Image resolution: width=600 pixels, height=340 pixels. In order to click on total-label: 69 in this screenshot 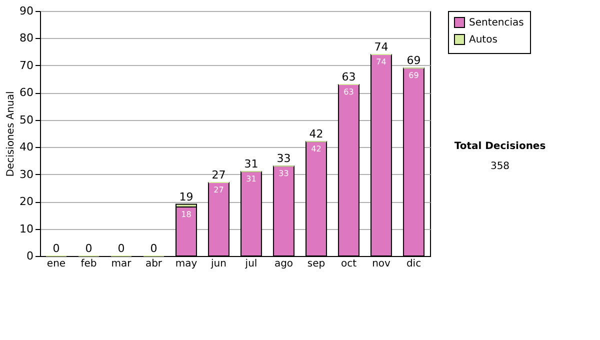, I will do `click(413, 61)`.